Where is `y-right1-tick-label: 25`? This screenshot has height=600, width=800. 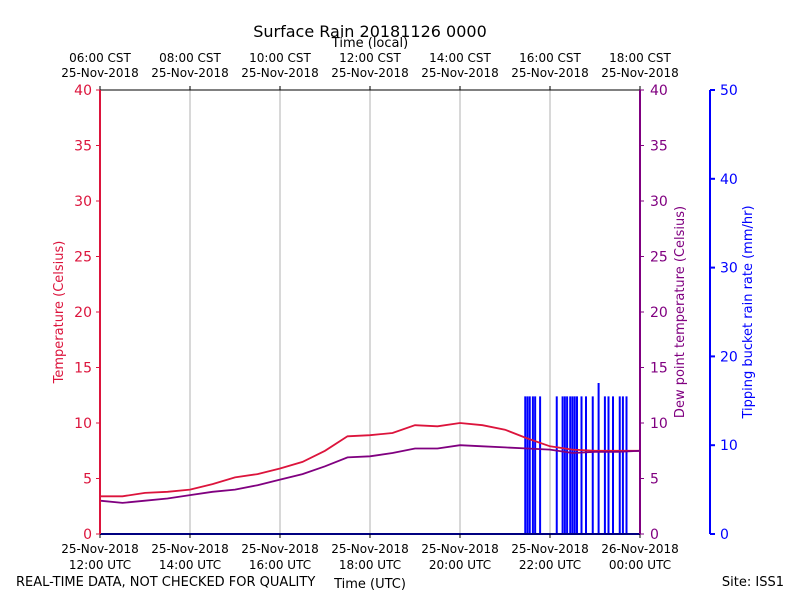
y-right1-tick-label: 25 is located at coordinates (659, 258).